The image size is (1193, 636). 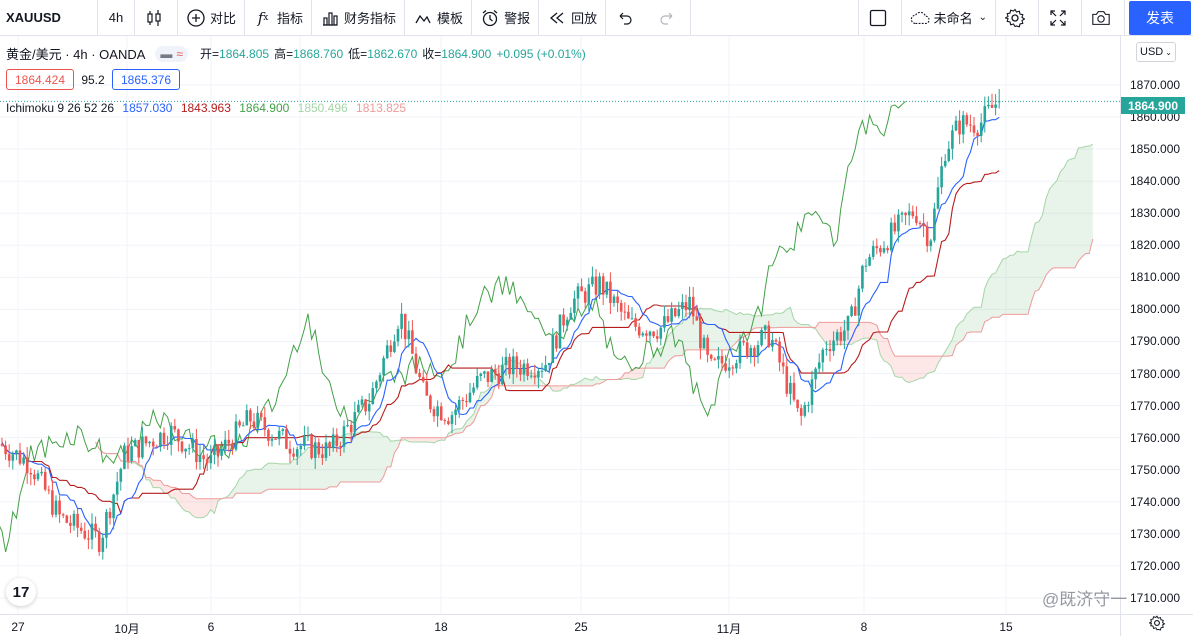 I want to click on ohlc-high: 高=1868.760, so click(x=308, y=53).